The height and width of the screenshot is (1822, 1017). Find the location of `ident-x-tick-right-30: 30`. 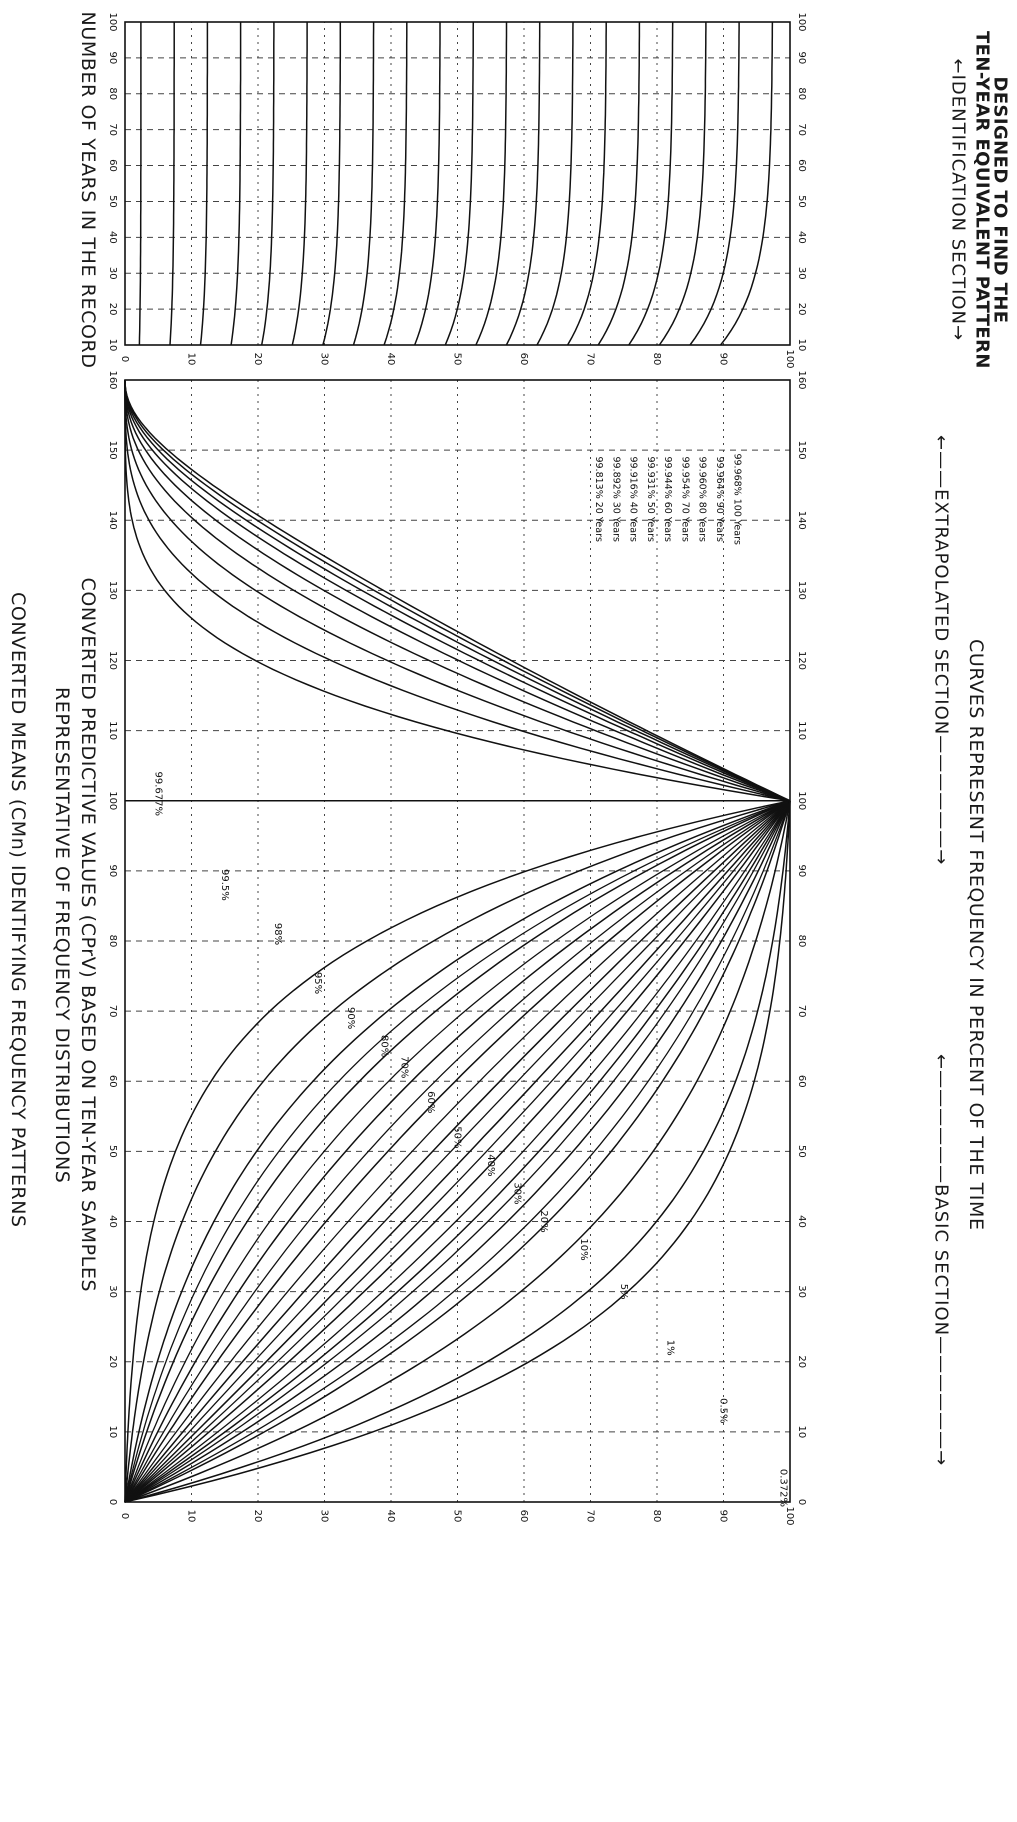

ident-x-tick-right-30: 30 is located at coordinates (112, 273).